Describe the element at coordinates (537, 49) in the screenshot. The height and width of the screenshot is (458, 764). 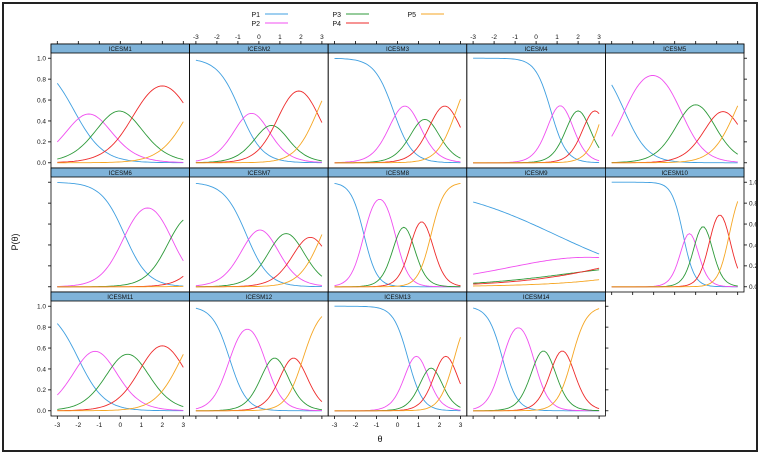
I see `panel-title: ICESM4` at that location.